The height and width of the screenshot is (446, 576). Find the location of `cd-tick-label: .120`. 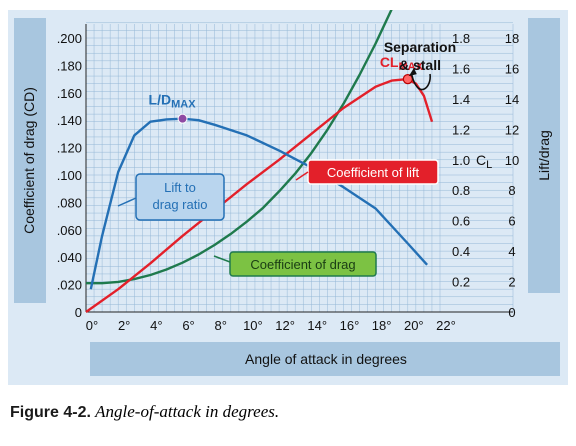

cd-tick-label: .120 is located at coordinates (69, 148).